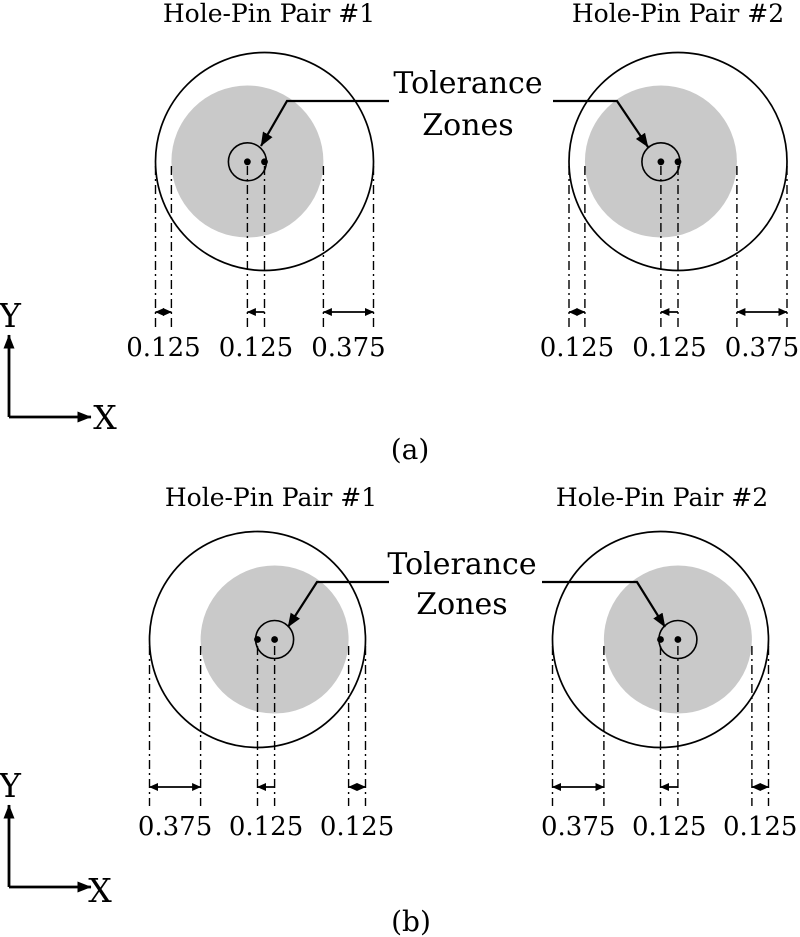  What do you see at coordinates (410, 449) in the screenshot?
I see `panel-caption: (a)` at bounding box center [410, 449].